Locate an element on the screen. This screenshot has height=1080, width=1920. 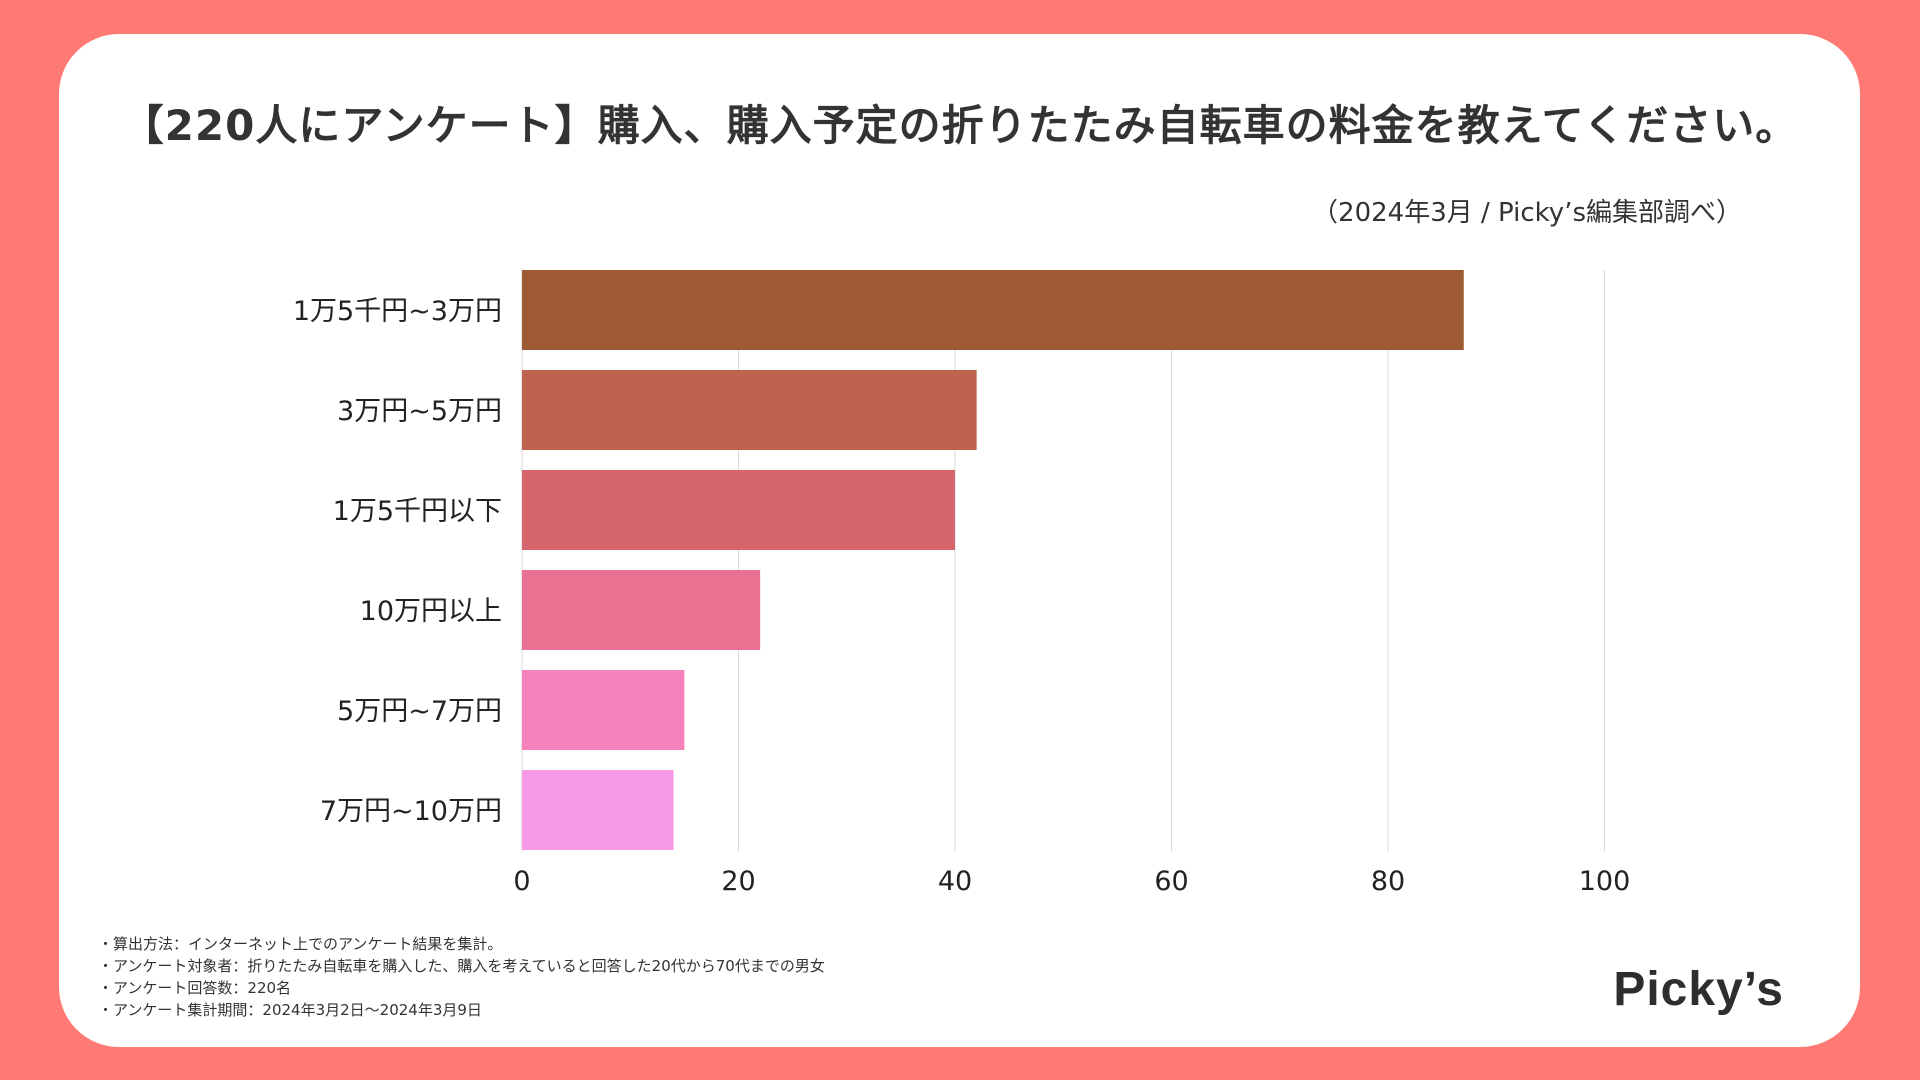
category-label-0: 1万5千円~3万円 is located at coordinates (397, 311).